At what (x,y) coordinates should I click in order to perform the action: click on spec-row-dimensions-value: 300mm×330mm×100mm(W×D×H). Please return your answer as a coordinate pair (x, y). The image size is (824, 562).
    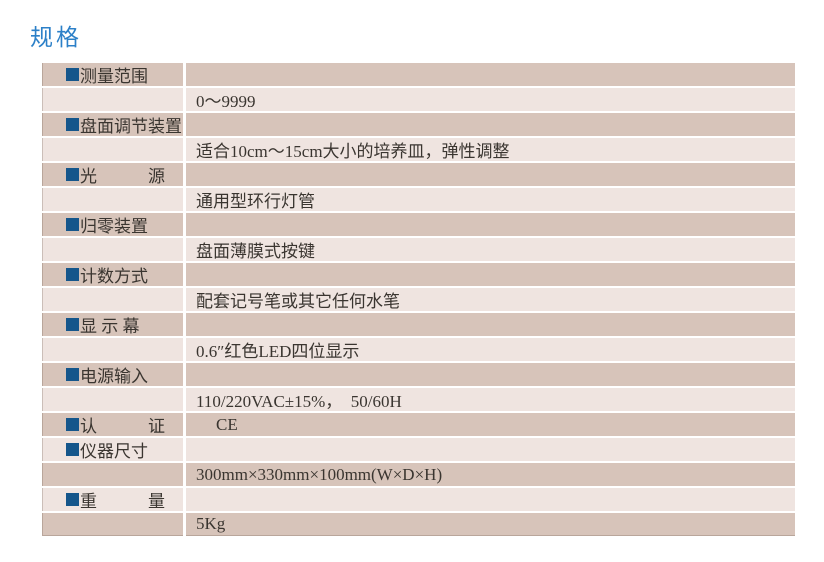
    Looking at the image, I should click on (418, 474).